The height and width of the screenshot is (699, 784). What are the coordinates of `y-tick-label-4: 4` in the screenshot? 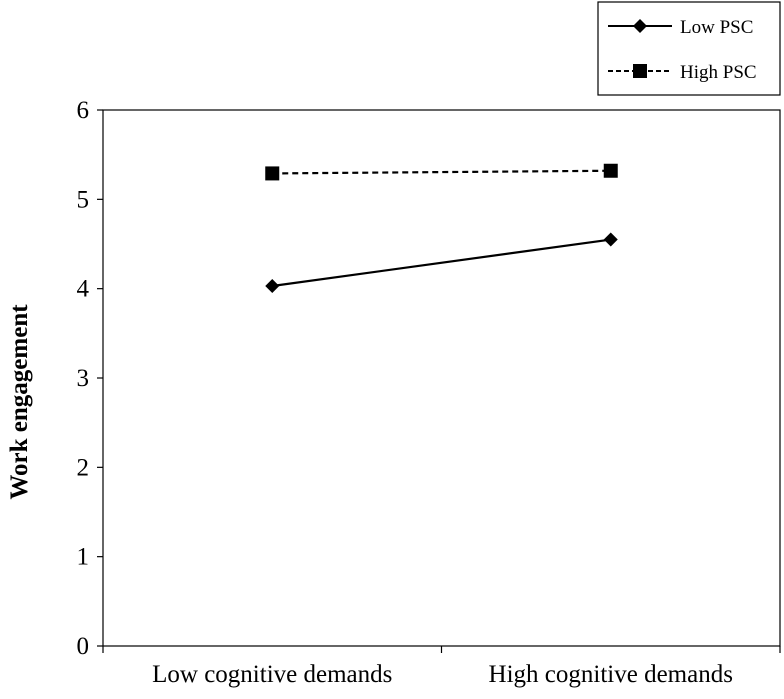 It's located at (83, 289).